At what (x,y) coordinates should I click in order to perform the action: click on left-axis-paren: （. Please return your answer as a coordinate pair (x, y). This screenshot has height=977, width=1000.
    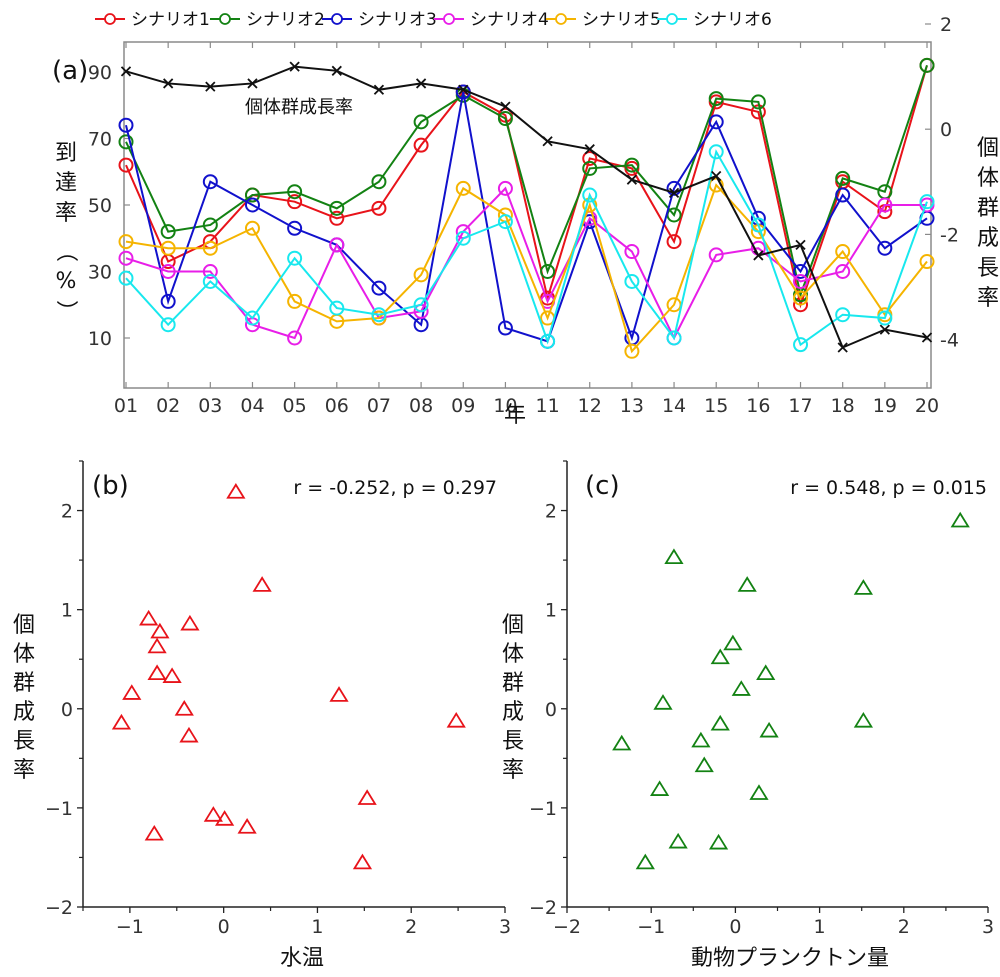
    Looking at the image, I should click on (65, 251).